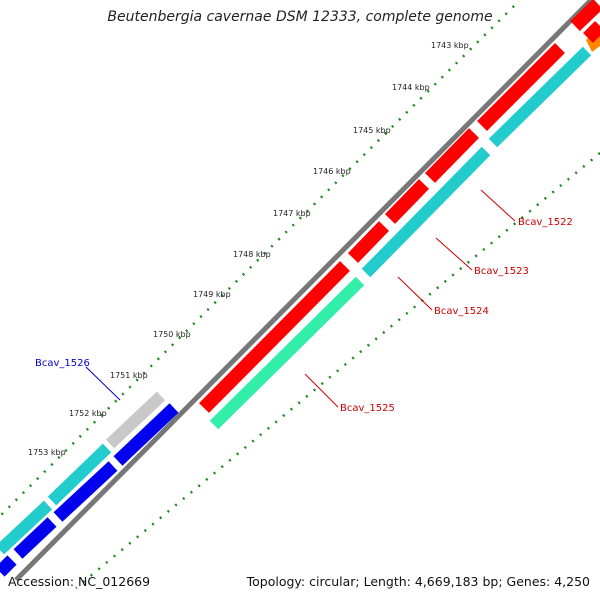 The image size is (600, 600). What do you see at coordinates (410, 298) in the screenshot?
I see `gene-leader-lines` at bounding box center [410, 298].